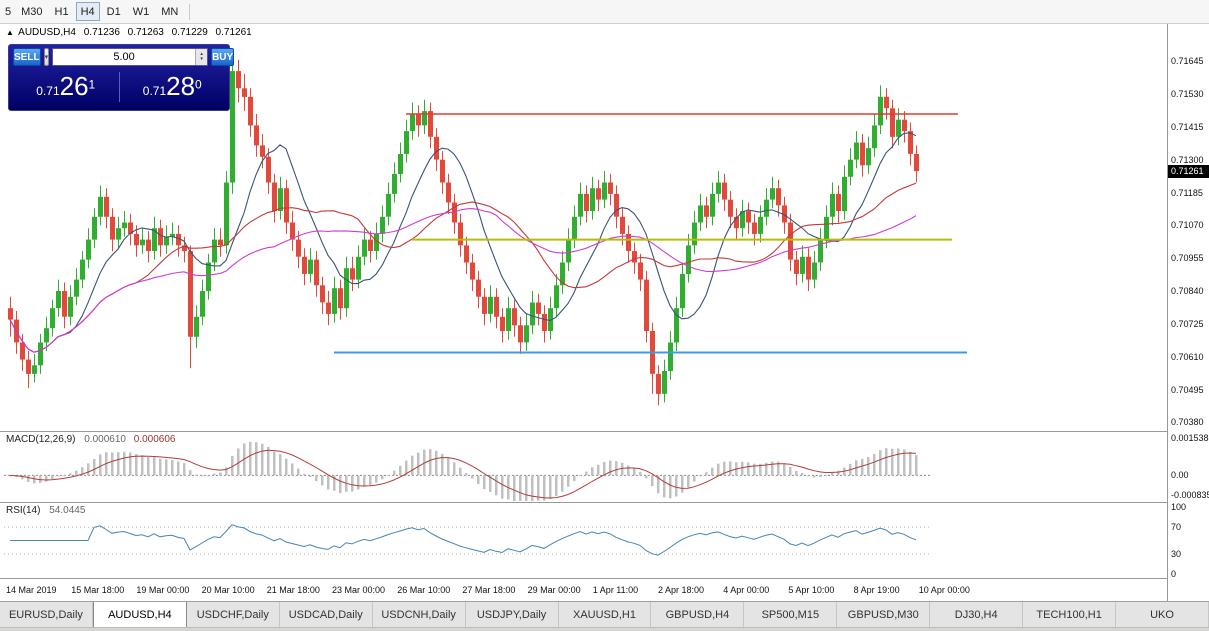 The height and width of the screenshot is (631, 1209). What do you see at coordinates (512, 614) in the screenshot?
I see `tab-usdjpy-daily: USDJPY,Daily` at bounding box center [512, 614].